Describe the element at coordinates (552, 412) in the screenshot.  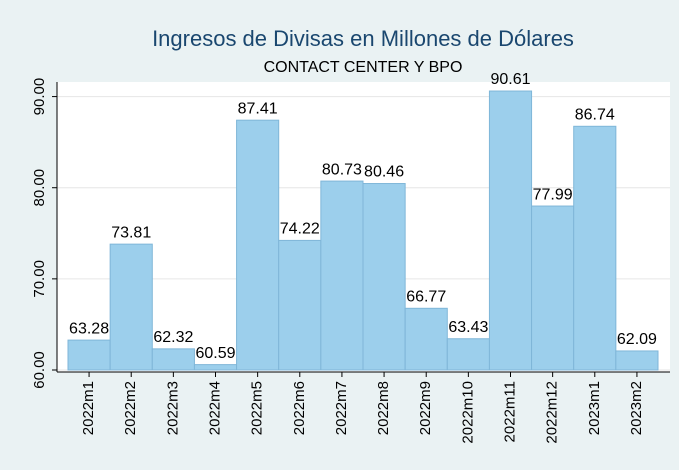
I see `x-tick-label: 2022m12` at that location.